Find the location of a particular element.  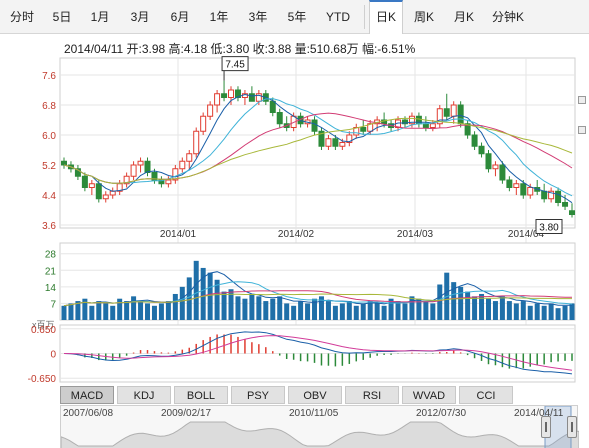

indicator-tab-cci: CCI is located at coordinates (486, 395).